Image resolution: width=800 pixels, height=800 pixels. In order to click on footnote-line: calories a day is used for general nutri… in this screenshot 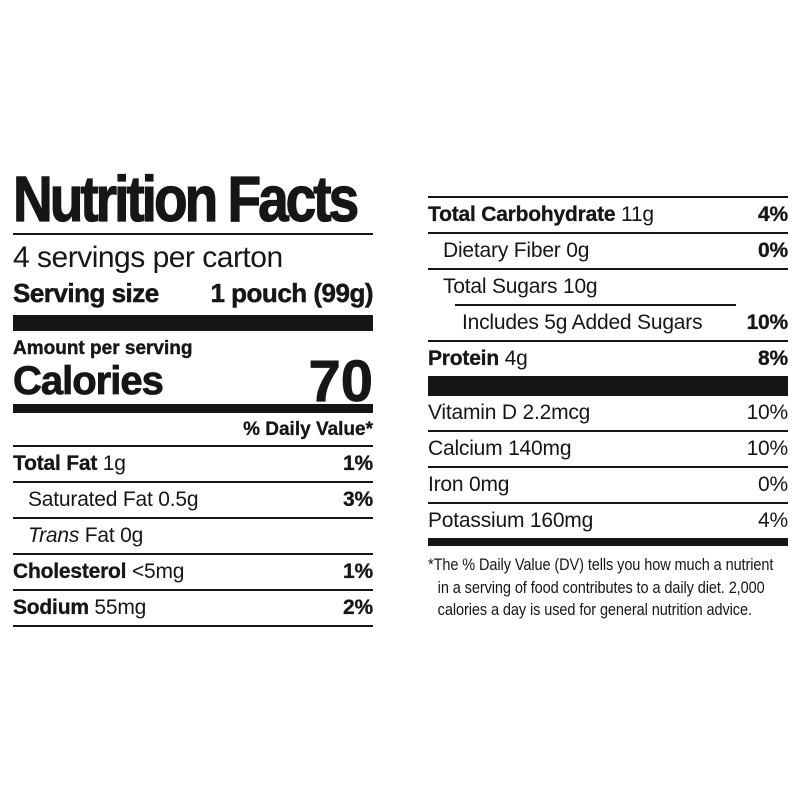, I will do `click(594, 610)`.